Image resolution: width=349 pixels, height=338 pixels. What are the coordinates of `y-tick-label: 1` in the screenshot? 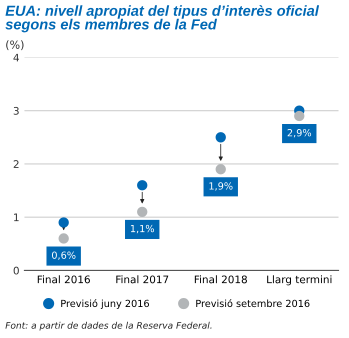 It's located at (16, 218).